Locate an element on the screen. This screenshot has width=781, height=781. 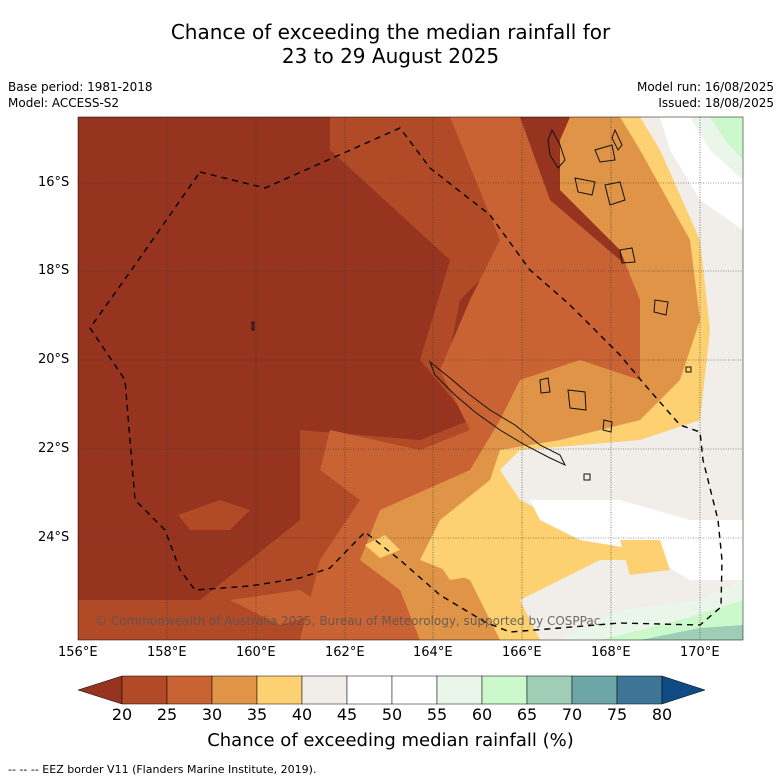
colorbar-tick: 40 is located at coordinates (302, 714).